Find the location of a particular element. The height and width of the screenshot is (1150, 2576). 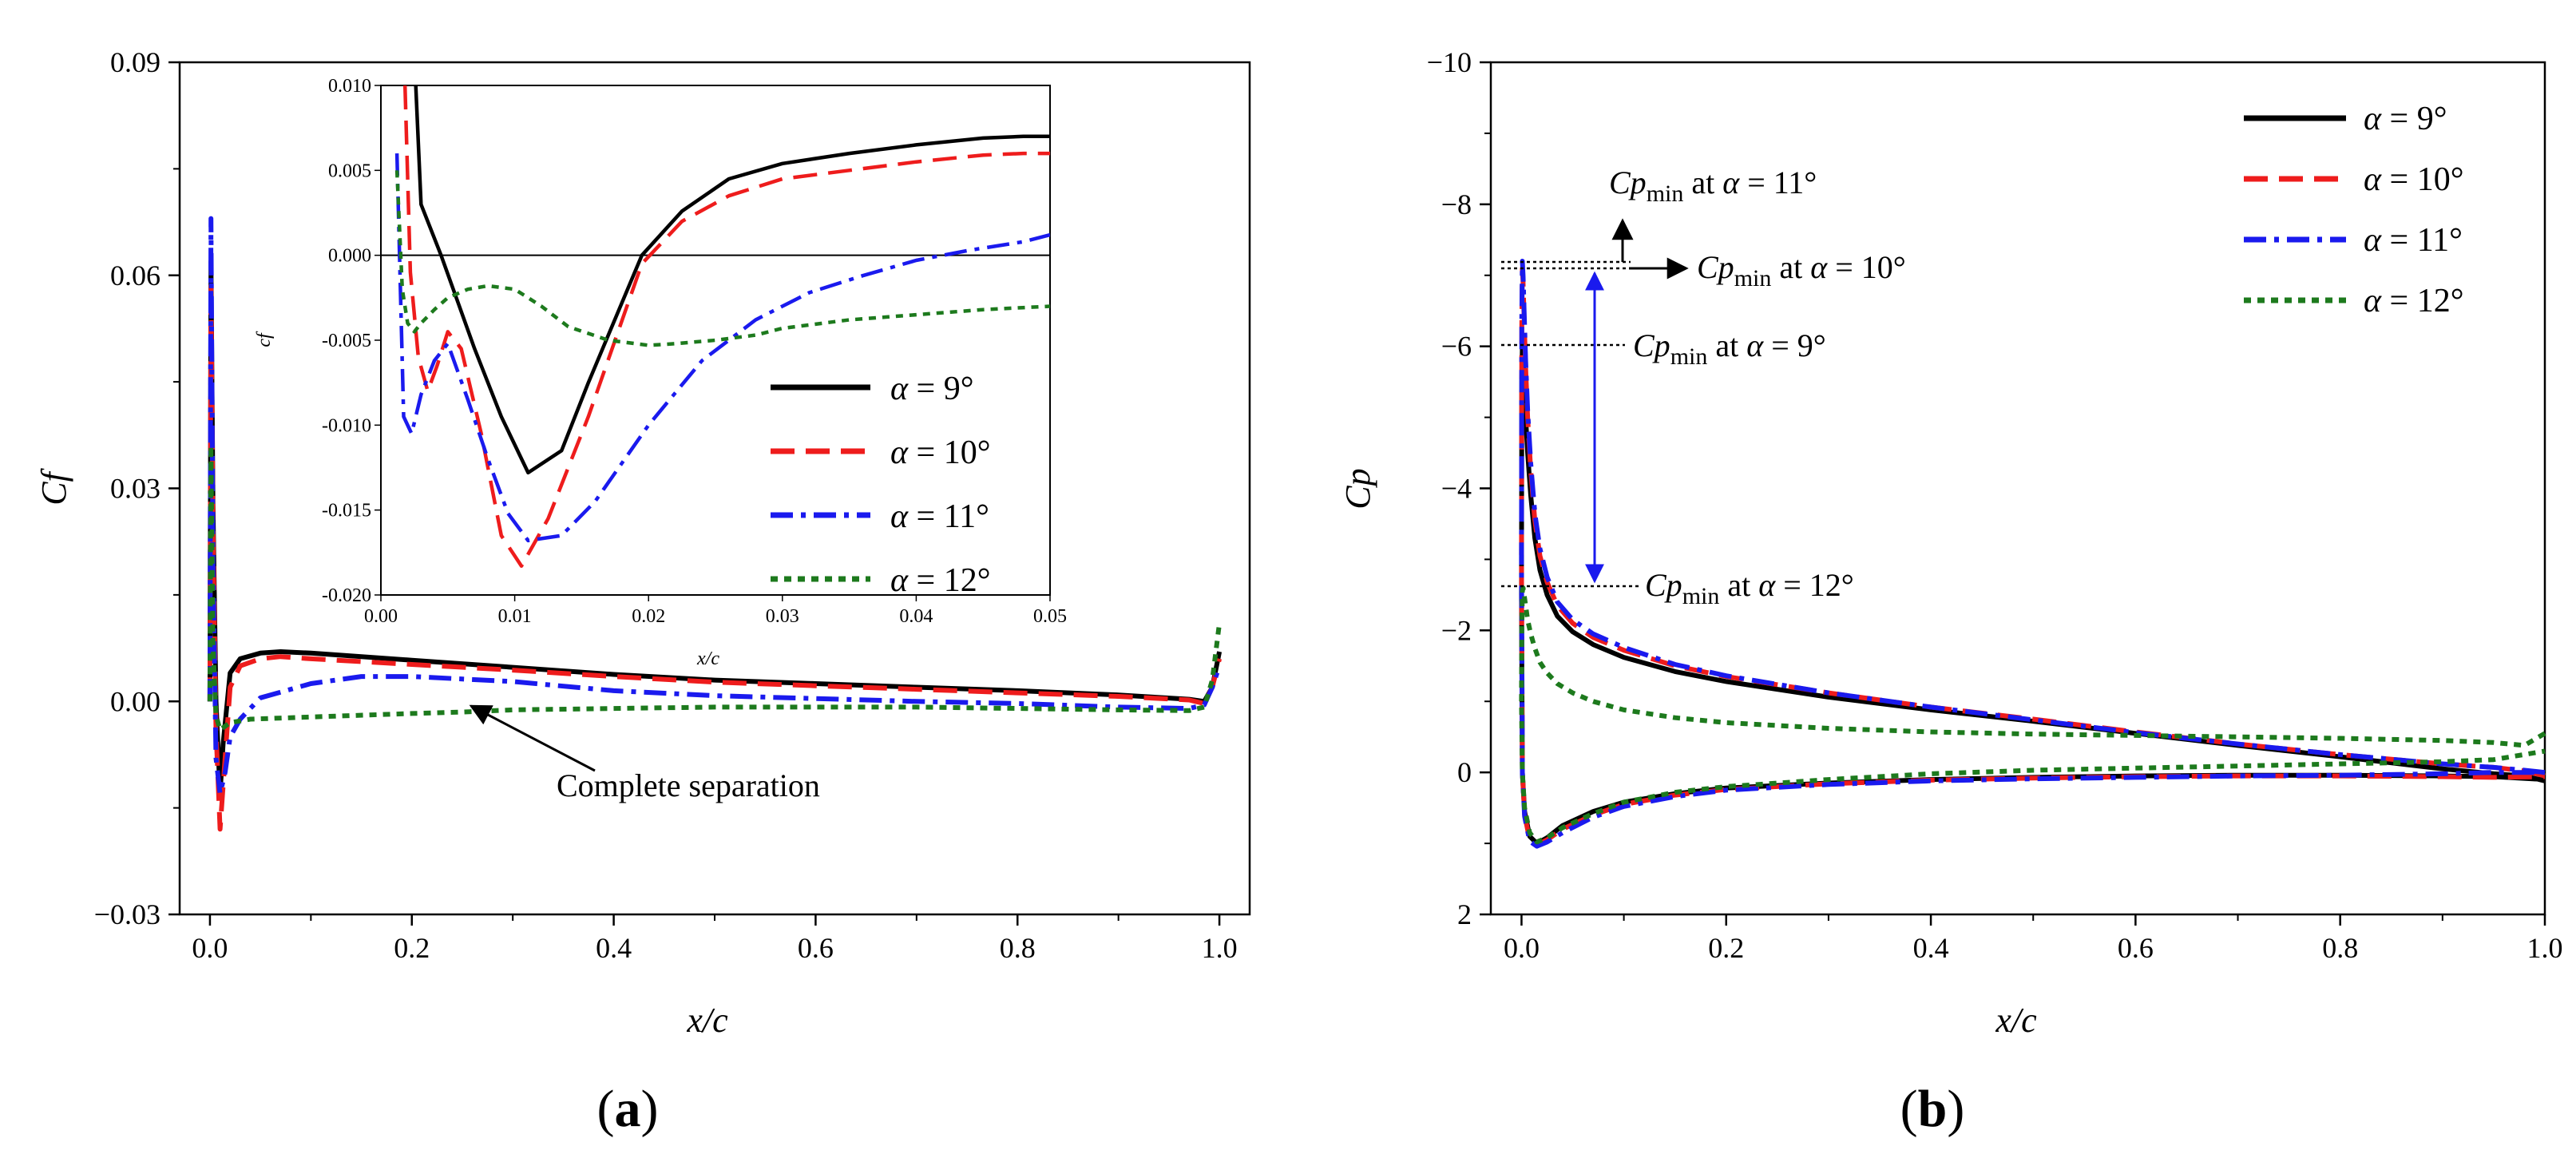

panel-b-x-tick-label: 0.8 is located at coordinates (2340, 948).